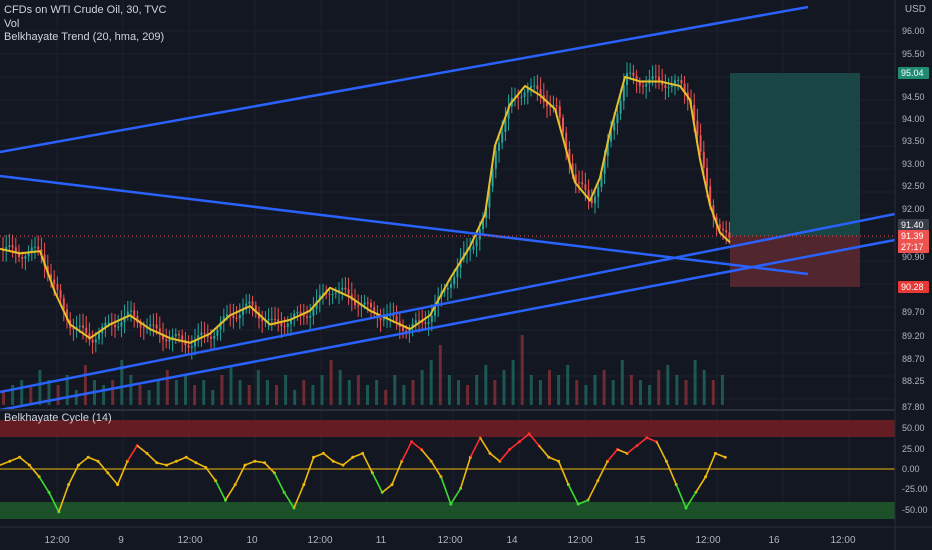 This screenshot has height=550, width=932. Describe the element at coordinates (913, 54) in the screenshot. I see `price-axis-tick: 95.50` at that location.